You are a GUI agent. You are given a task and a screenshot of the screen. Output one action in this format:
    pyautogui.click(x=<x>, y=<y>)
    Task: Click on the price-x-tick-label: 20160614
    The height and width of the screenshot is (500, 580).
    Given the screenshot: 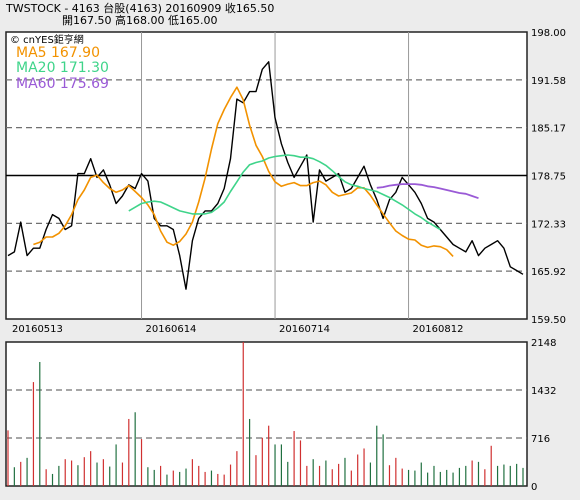 What is the action you would take?
    pyautogui.click(x=171, y=329)
    